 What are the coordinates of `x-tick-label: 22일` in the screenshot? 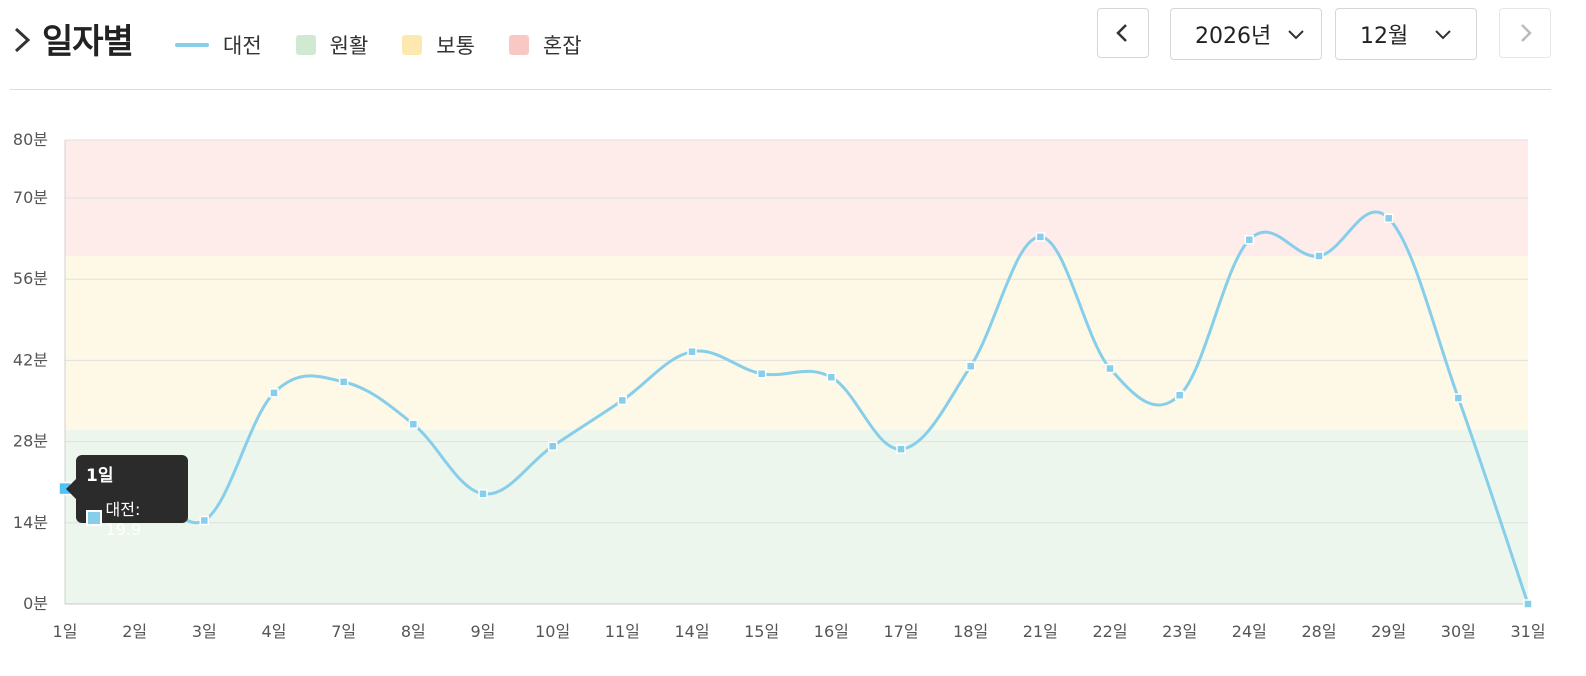 It's located at (1109, 631).